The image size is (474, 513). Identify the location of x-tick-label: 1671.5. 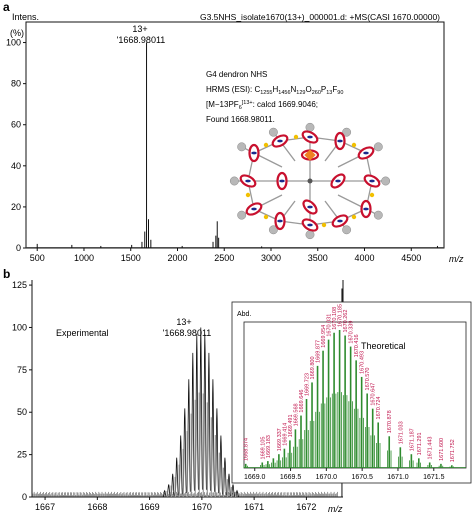
(434, 477).